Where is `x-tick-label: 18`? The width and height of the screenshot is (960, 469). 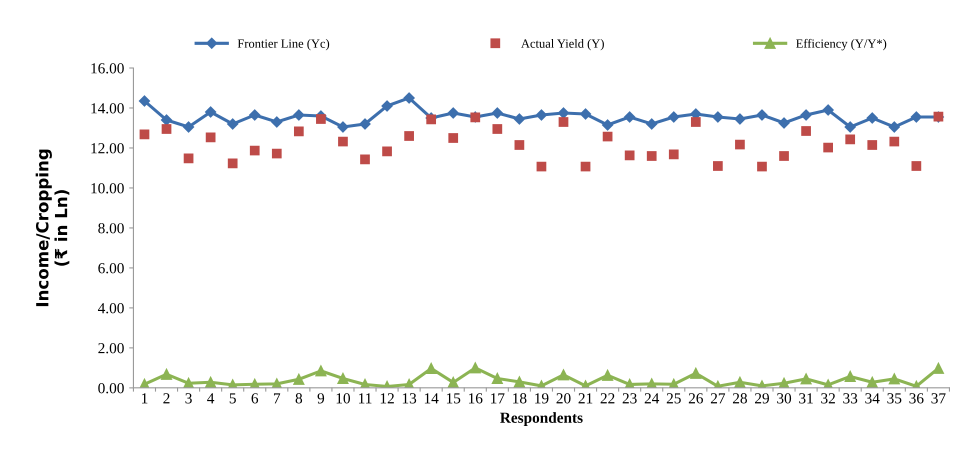 x-tick-label: 18 is located at coordinates (519, 398).